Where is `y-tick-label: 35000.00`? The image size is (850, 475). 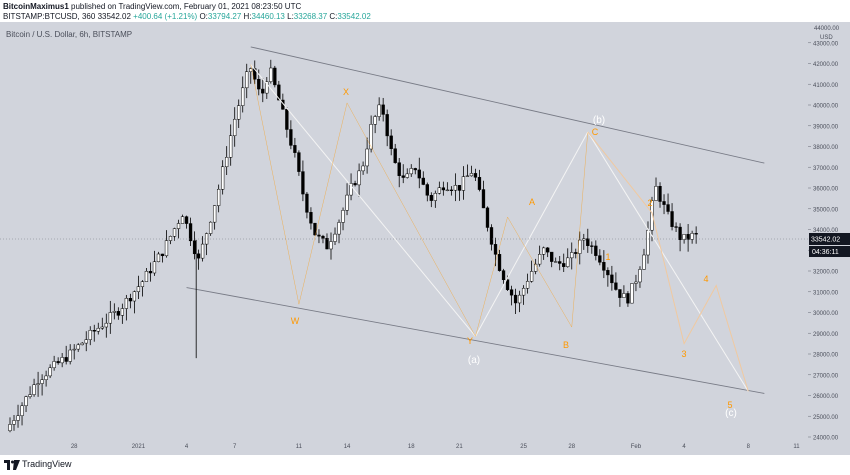
y-tick-label: 35000.00 is located at coordinates (826, 210).